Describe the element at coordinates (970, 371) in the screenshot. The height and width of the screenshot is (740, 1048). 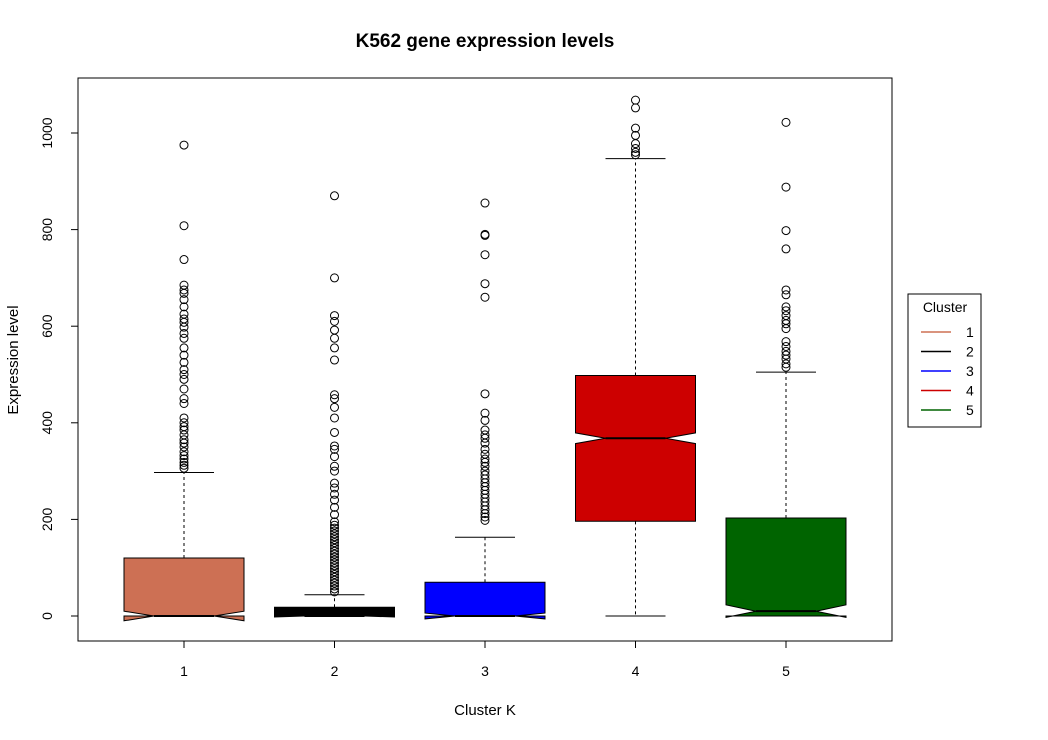
I see `legend-label: 3` at that location.